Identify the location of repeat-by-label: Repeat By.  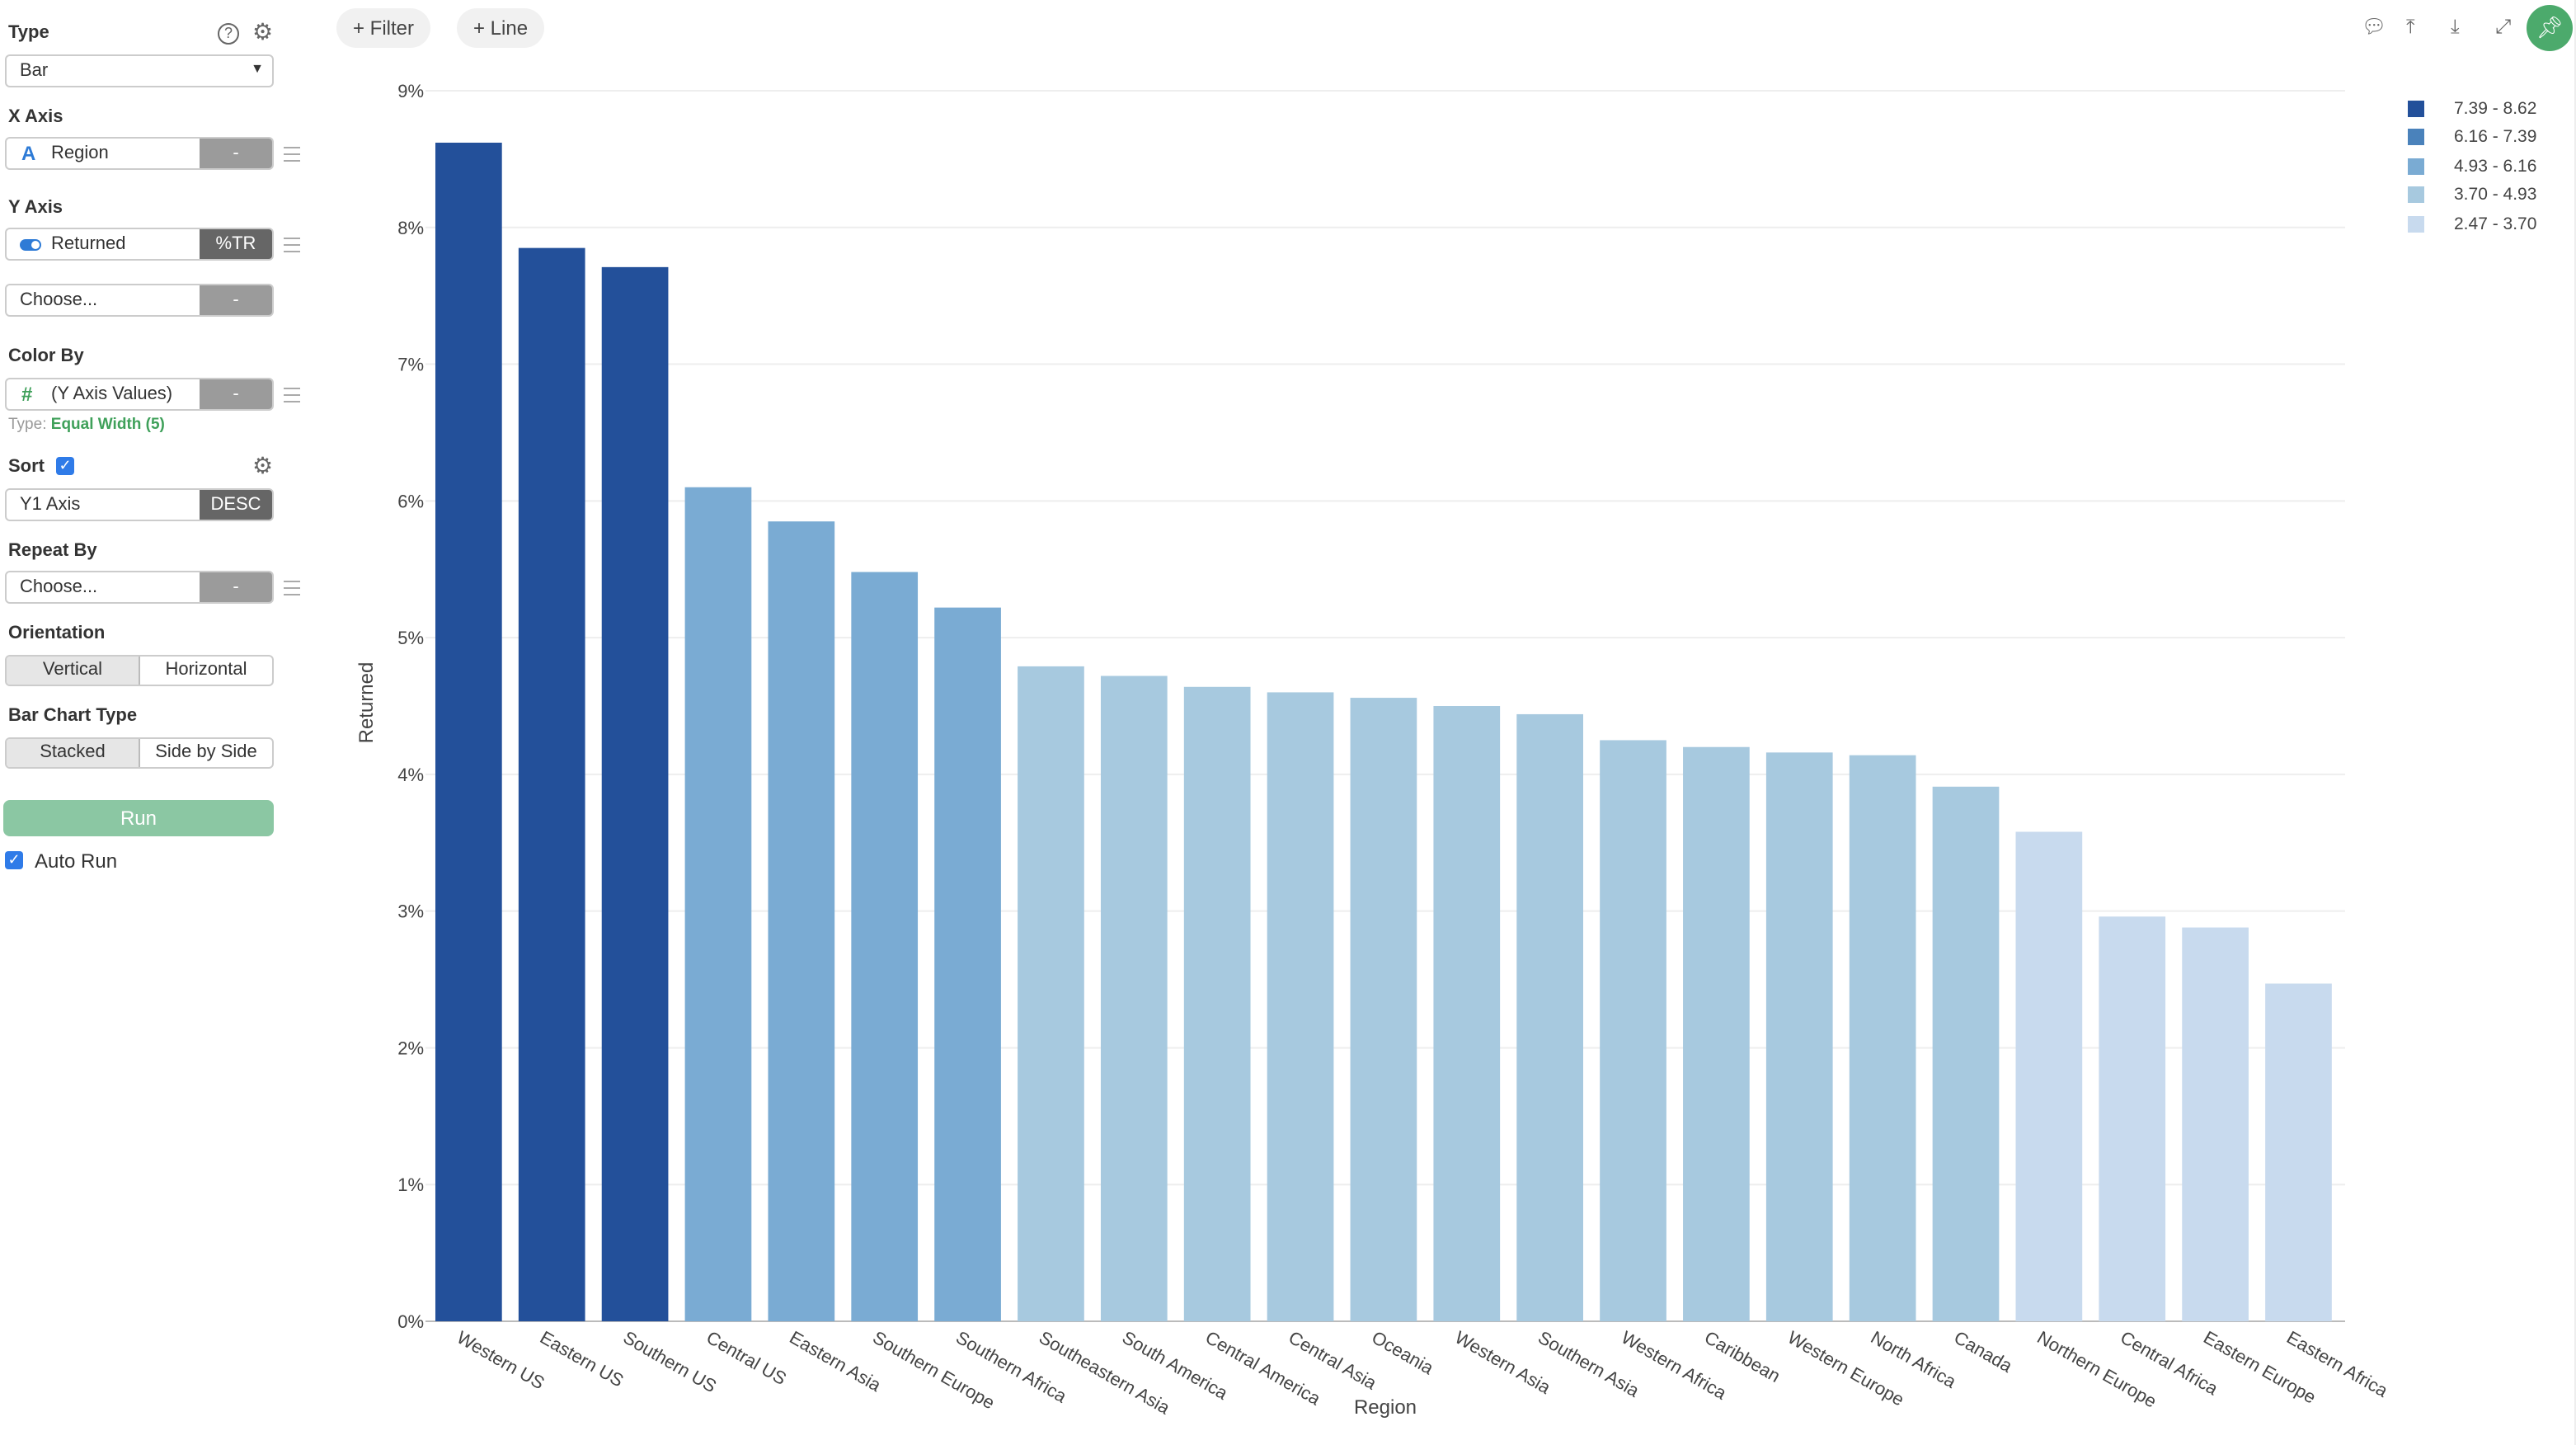
(52, 551).